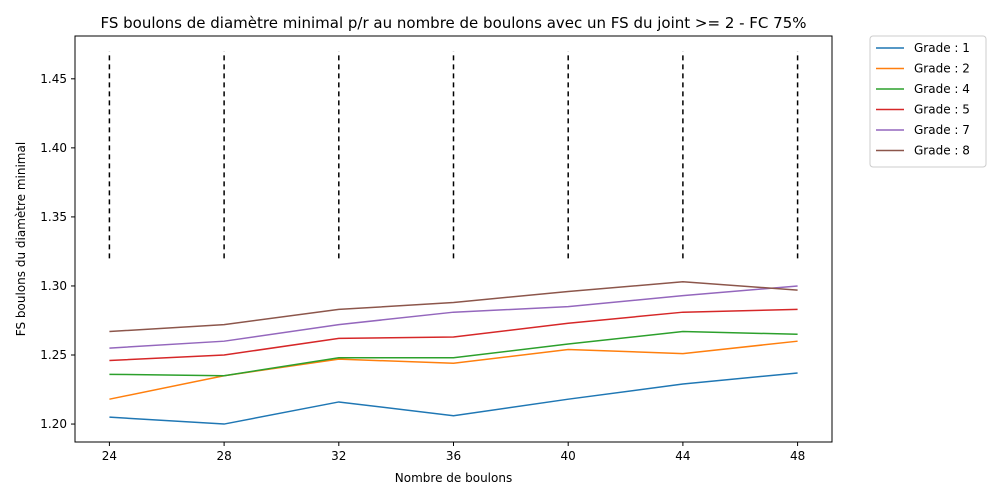 This screenshot has width=1000, height=500. What do you see at coordinates (21, 239) in the screenshot?
I see `y-axis-label: FS boulons du diamètre minimal` at bounding box center [21, 239].